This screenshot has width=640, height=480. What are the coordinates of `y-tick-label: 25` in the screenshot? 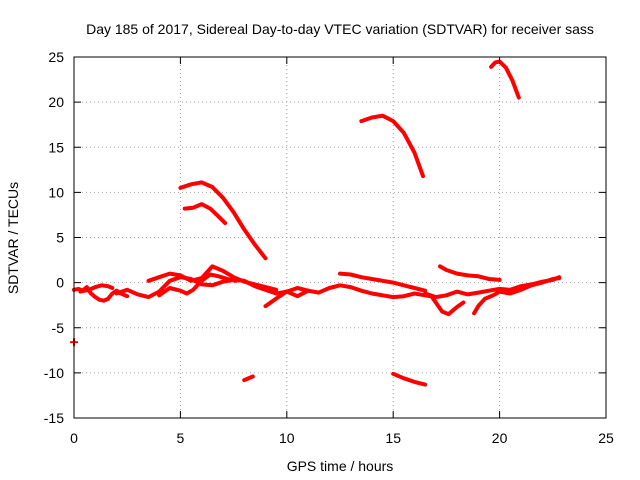 It's located at (56, 57).